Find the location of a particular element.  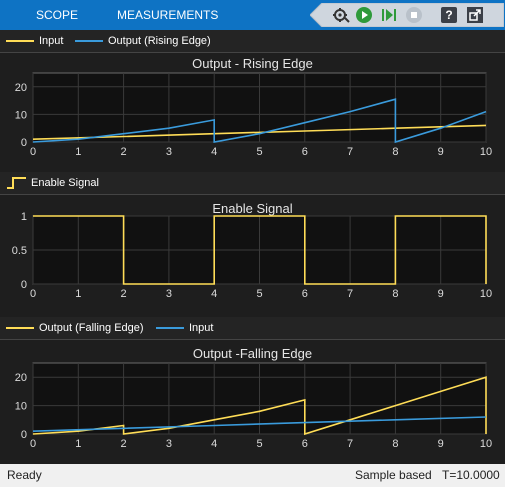

legend-item-enable-signal: Enable Signal is located at coordinates (52, 183).